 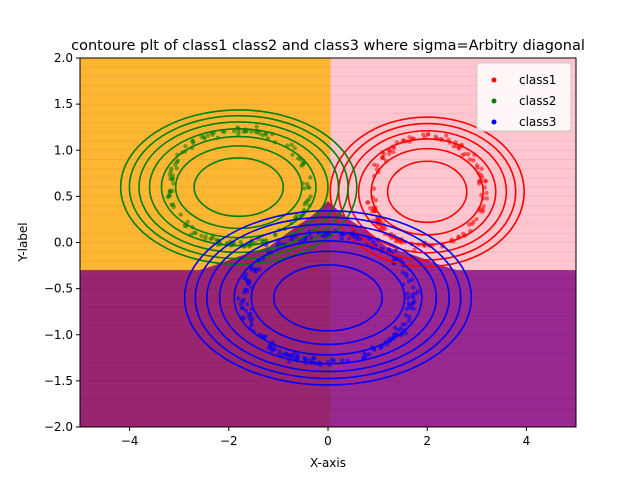 What do you see at coordinates (494, 101) in the screenshot?
I see `legend-marker-class2` at bounding box center [494, 101].